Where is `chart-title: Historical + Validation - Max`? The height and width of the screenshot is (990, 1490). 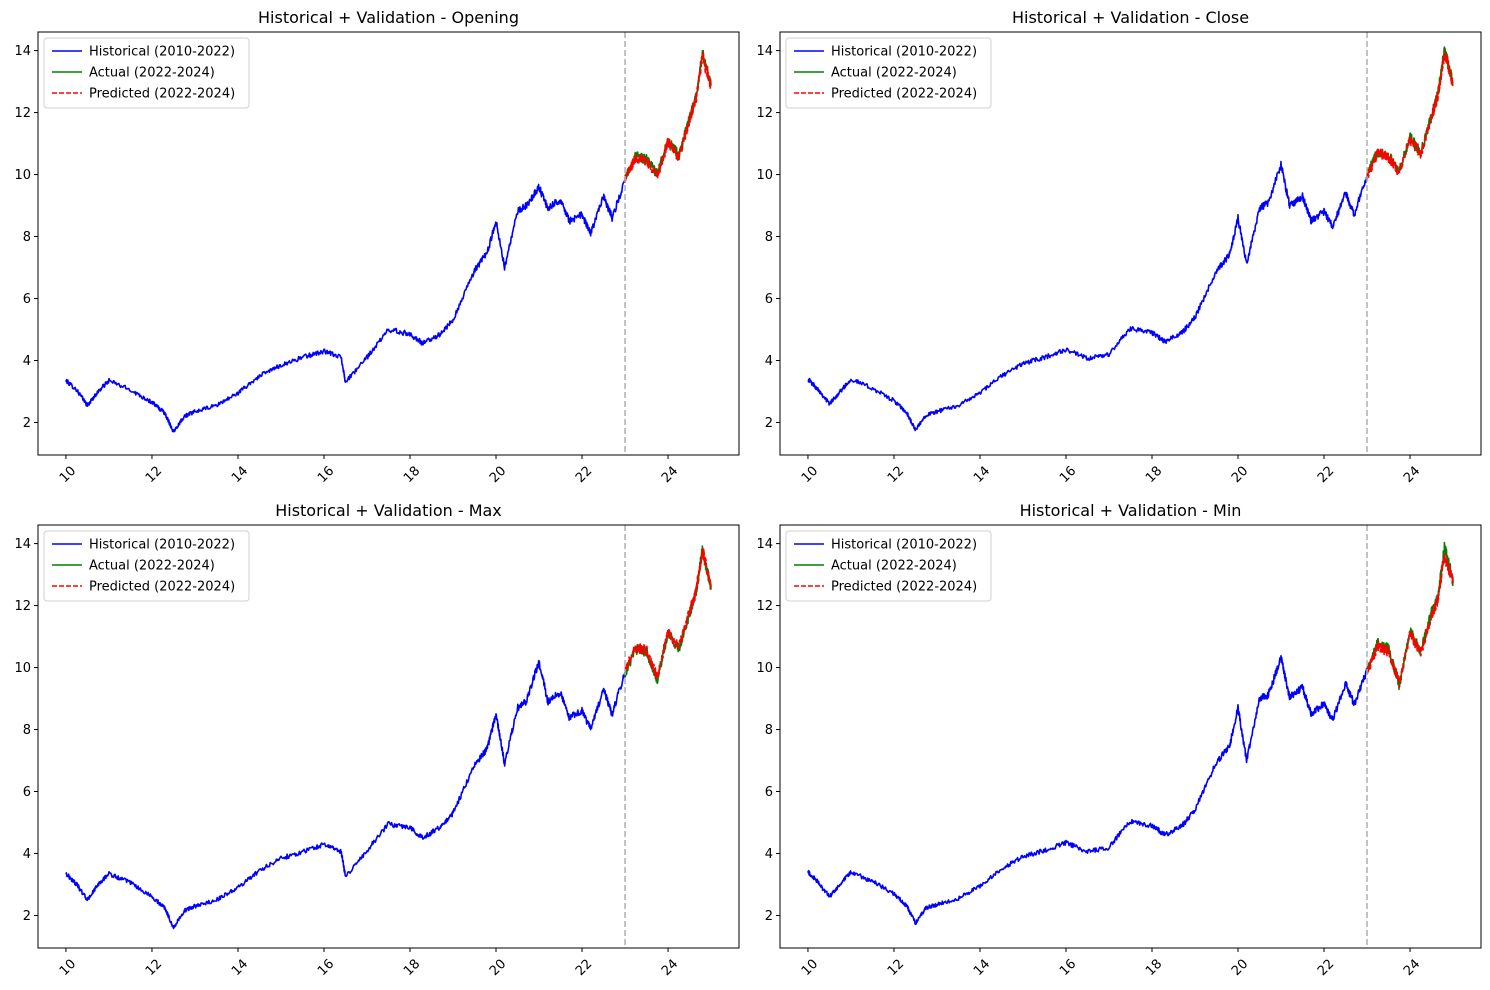
chart-title: Historical + Validation - Max is located at coordinates (388, 510).